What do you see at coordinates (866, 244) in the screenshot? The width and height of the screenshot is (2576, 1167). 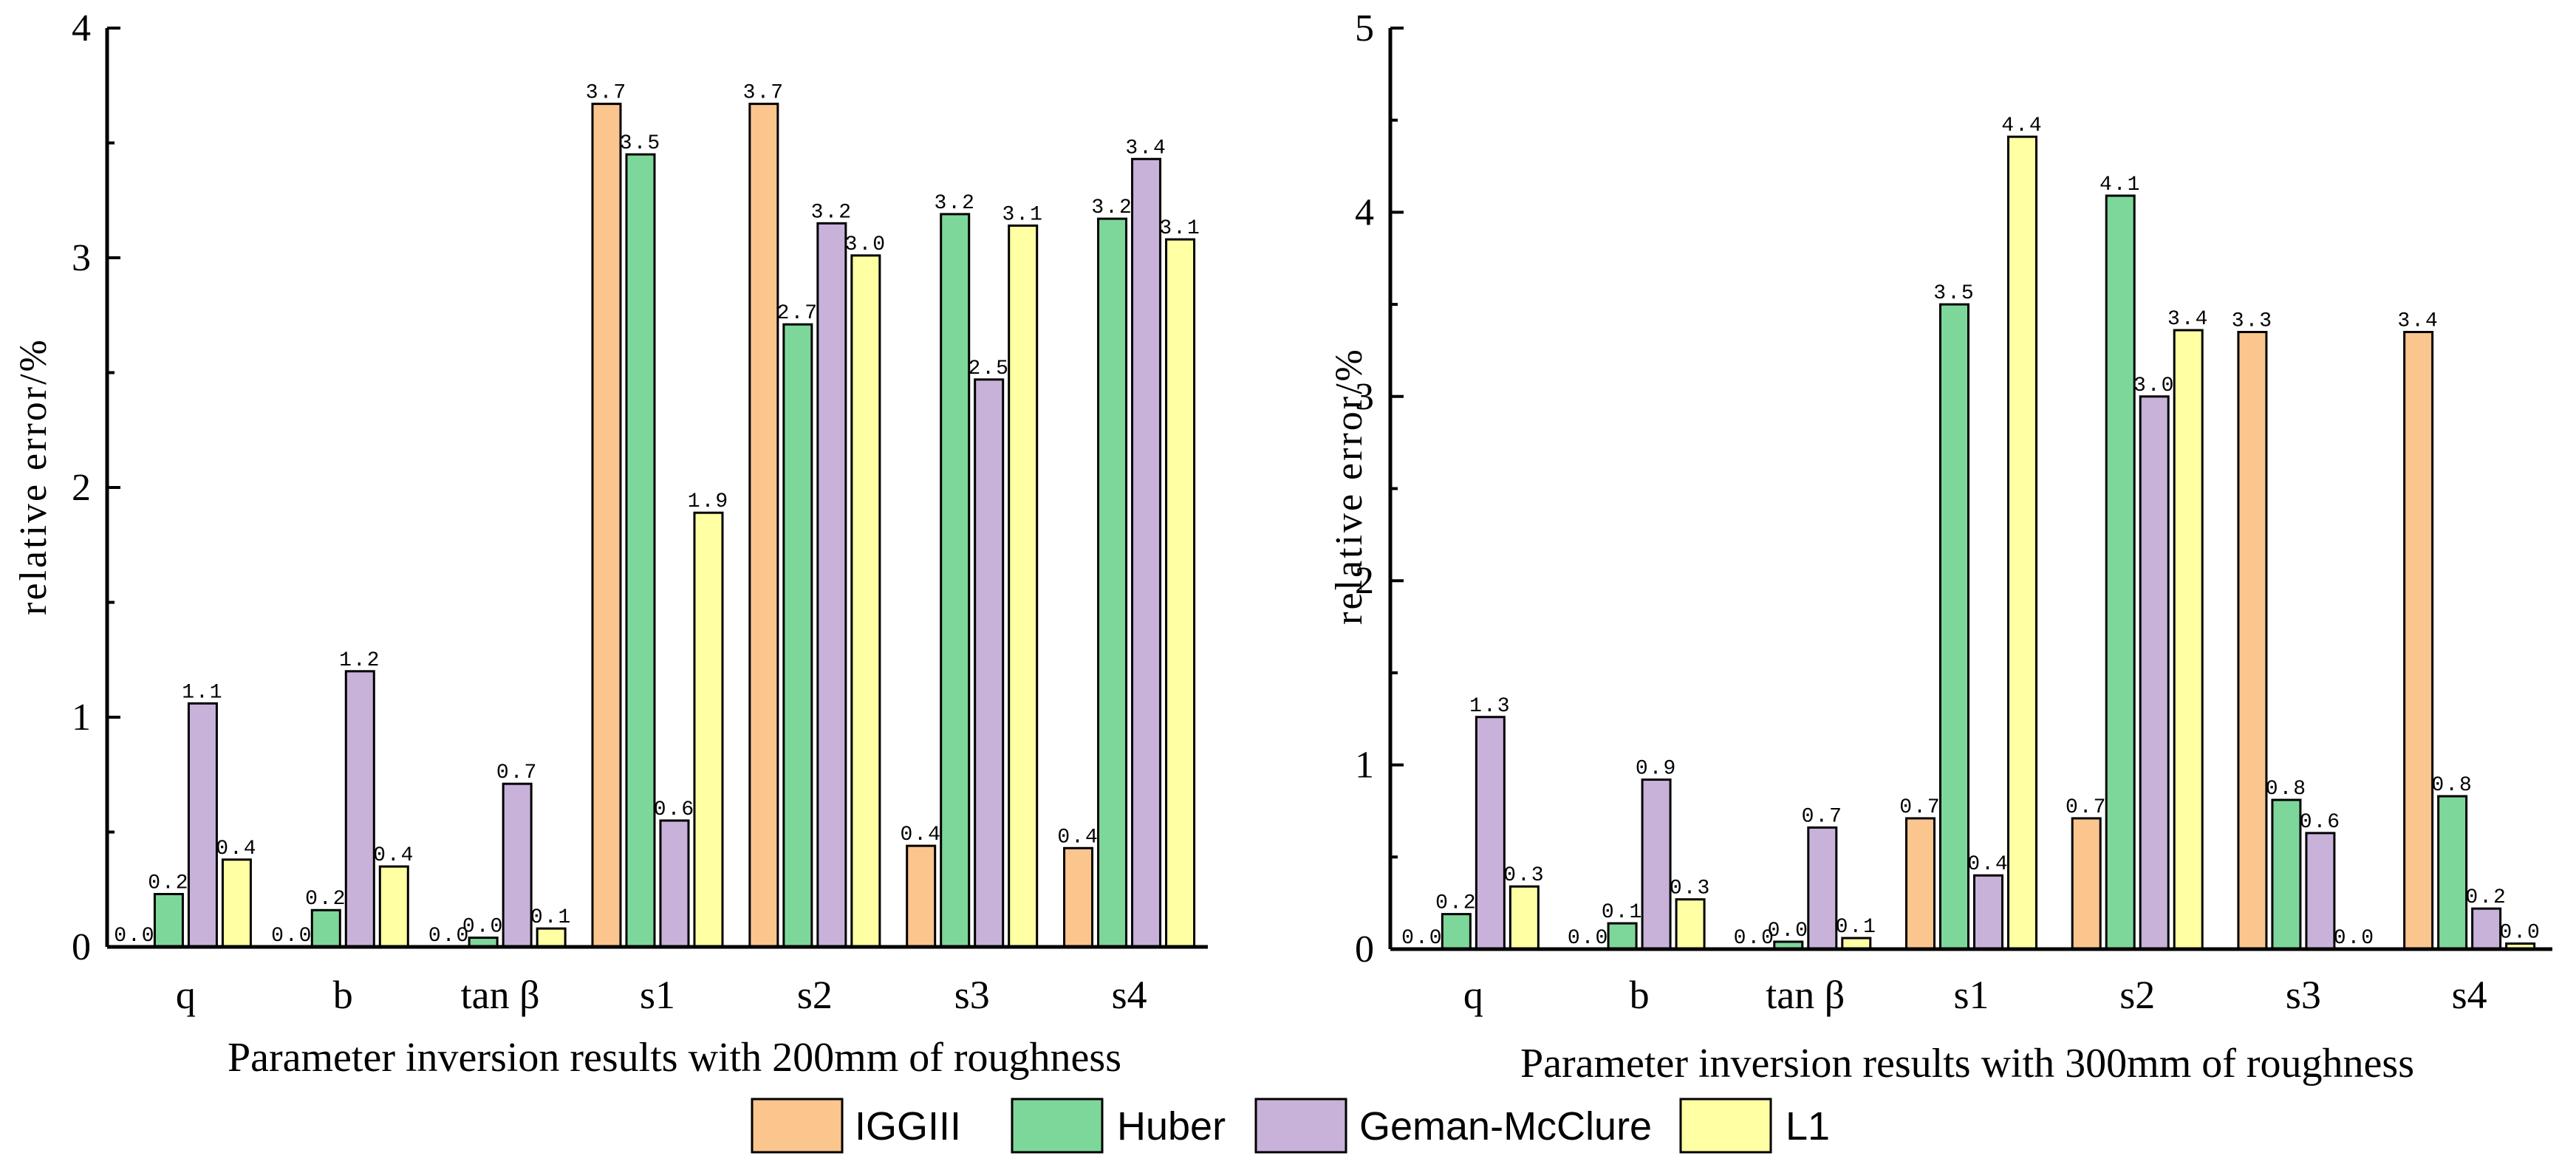 I see `data-label-l1-s2: 3.0` at bounding box center [866, 244].